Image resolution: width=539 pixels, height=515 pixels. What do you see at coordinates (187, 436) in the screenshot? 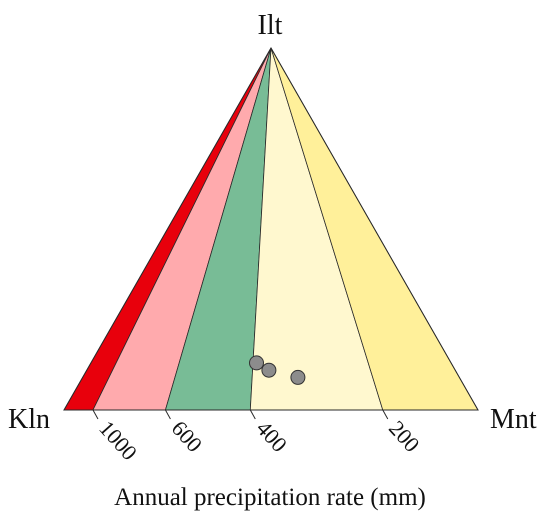
I see `tick-label-600: 600` at bounding box center [187, 436].